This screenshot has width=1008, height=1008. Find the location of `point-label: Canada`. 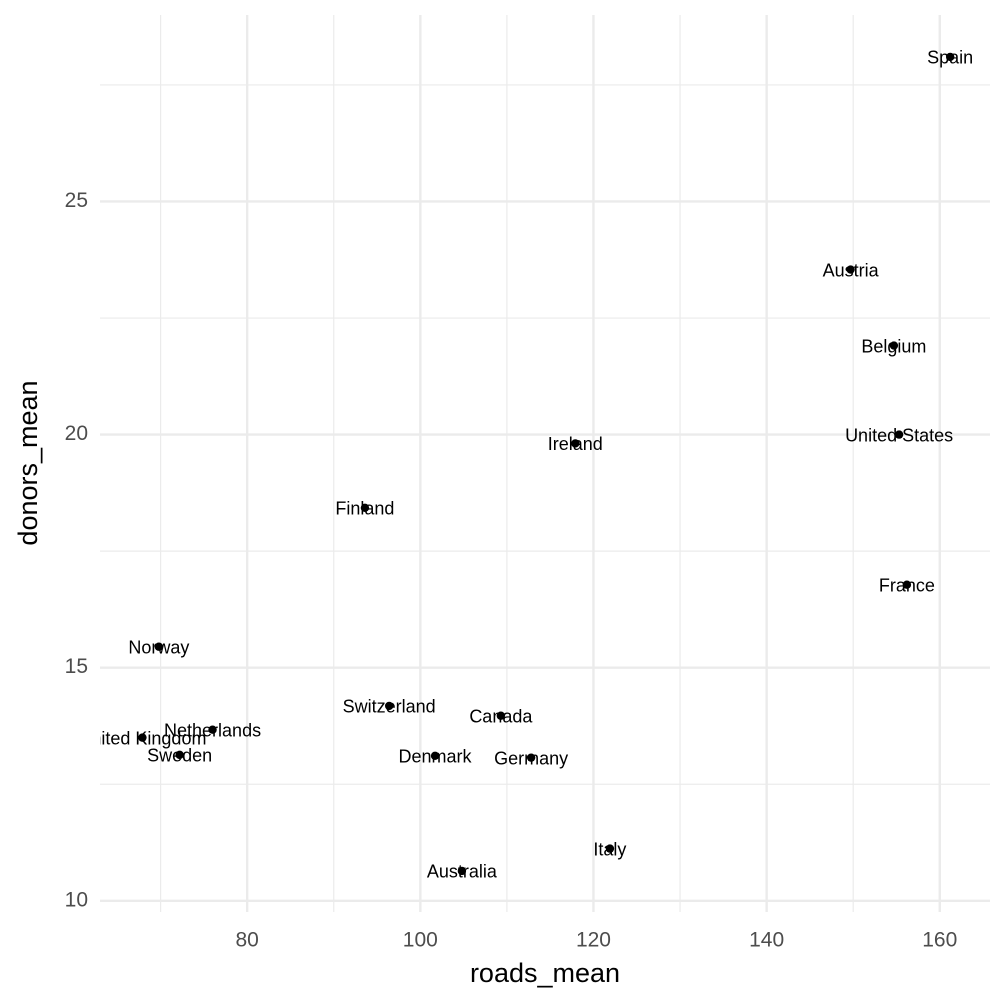

point-label: Canada is located at coordinates (501, 716).